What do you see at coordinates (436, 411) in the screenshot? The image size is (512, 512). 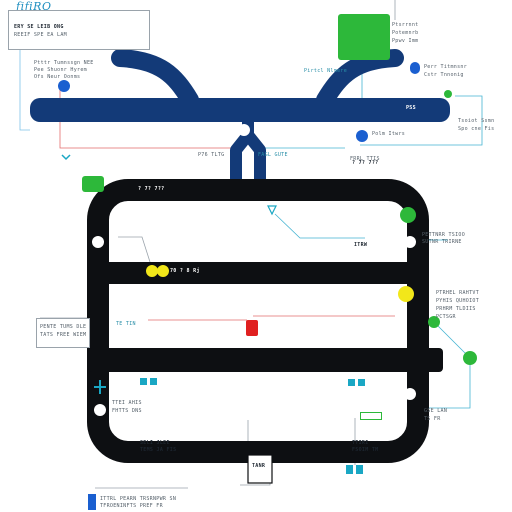 I see `bottom-small-label-1: GSE LAN` at bounding box center [436, 411].